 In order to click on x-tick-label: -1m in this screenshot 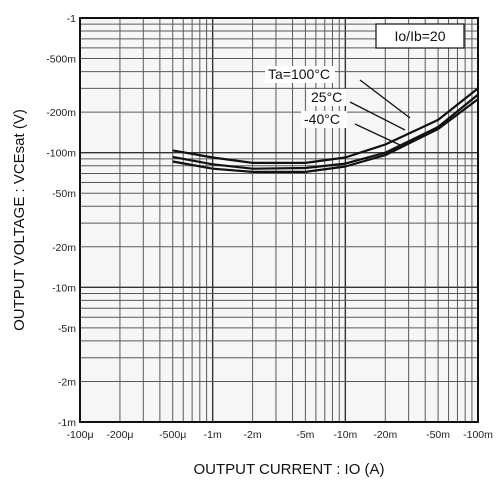, I will do `click(213, 435)`.